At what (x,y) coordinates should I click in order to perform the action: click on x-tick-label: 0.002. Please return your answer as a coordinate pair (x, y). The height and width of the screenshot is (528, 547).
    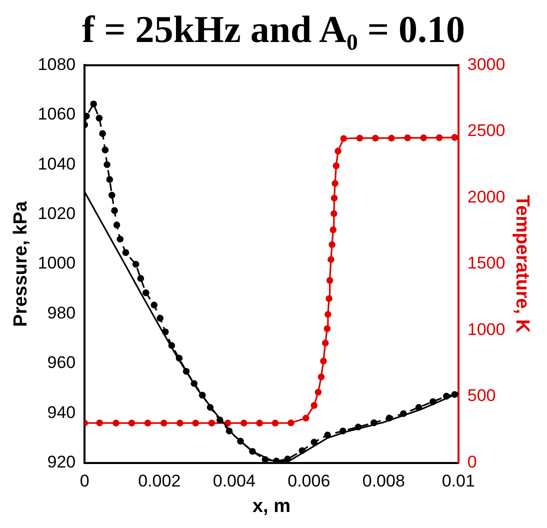
    Looking at the image, I should click on (159, 481).